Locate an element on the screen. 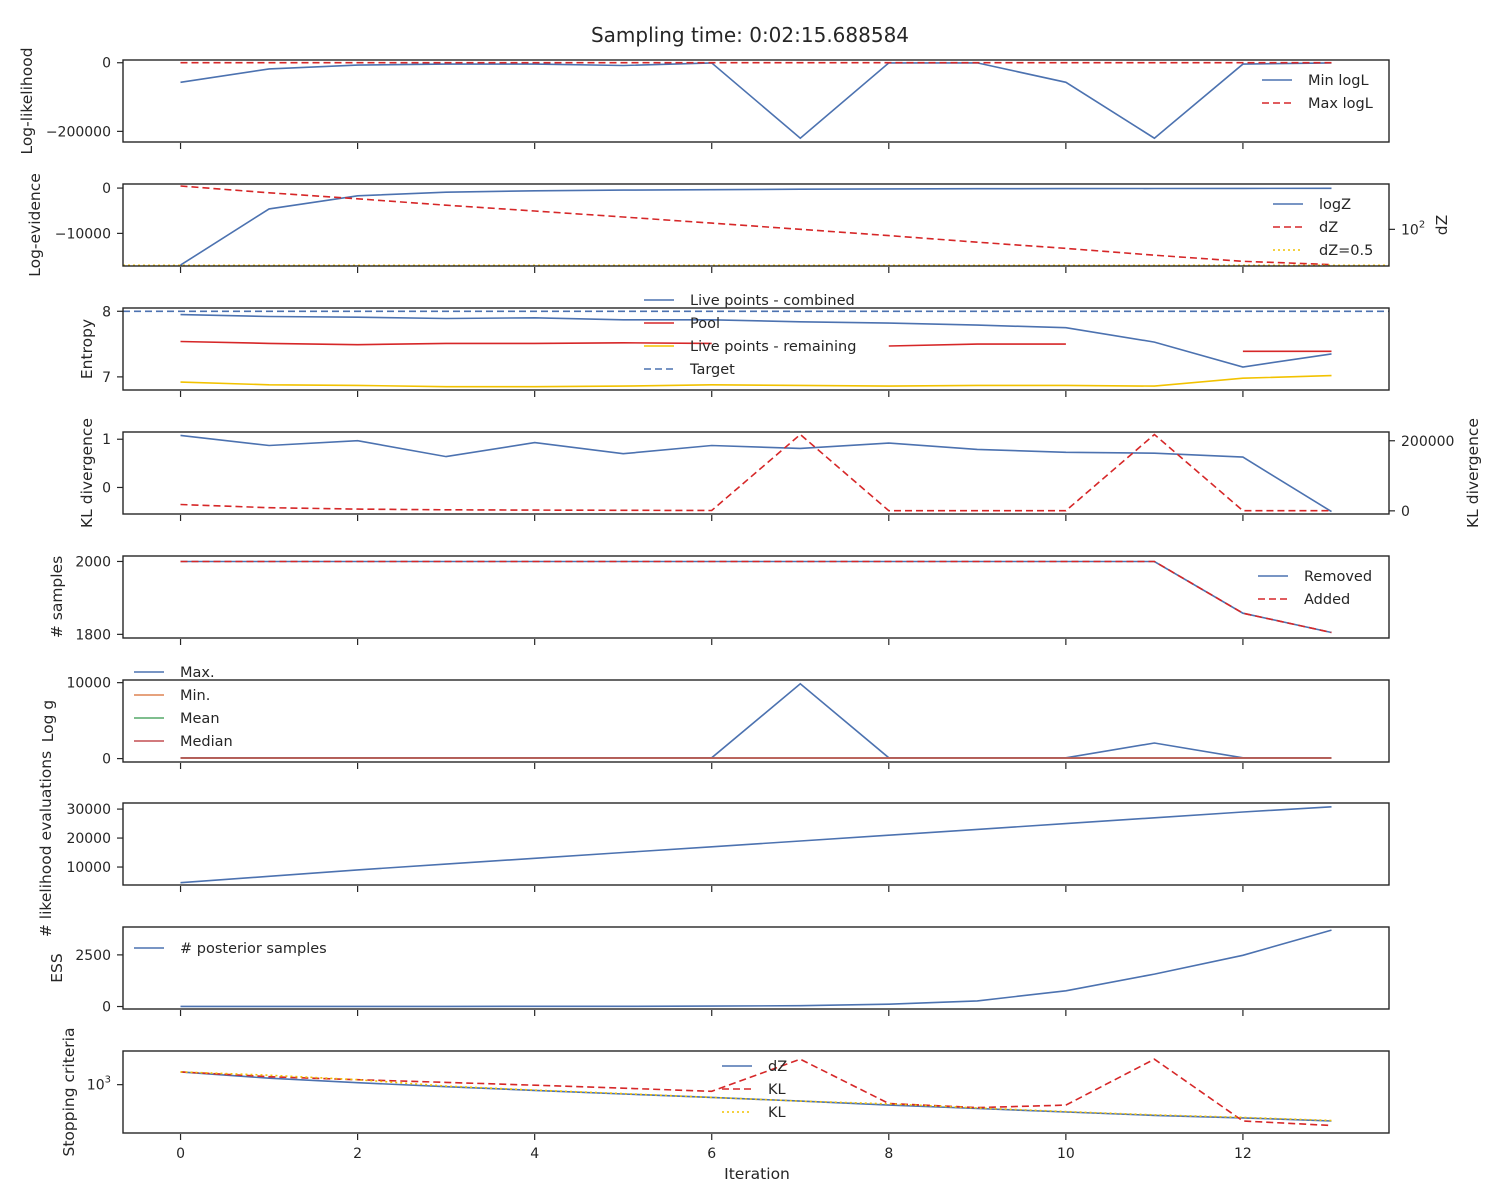  legend-label: Min logL is located at coordinates (1338, 81).